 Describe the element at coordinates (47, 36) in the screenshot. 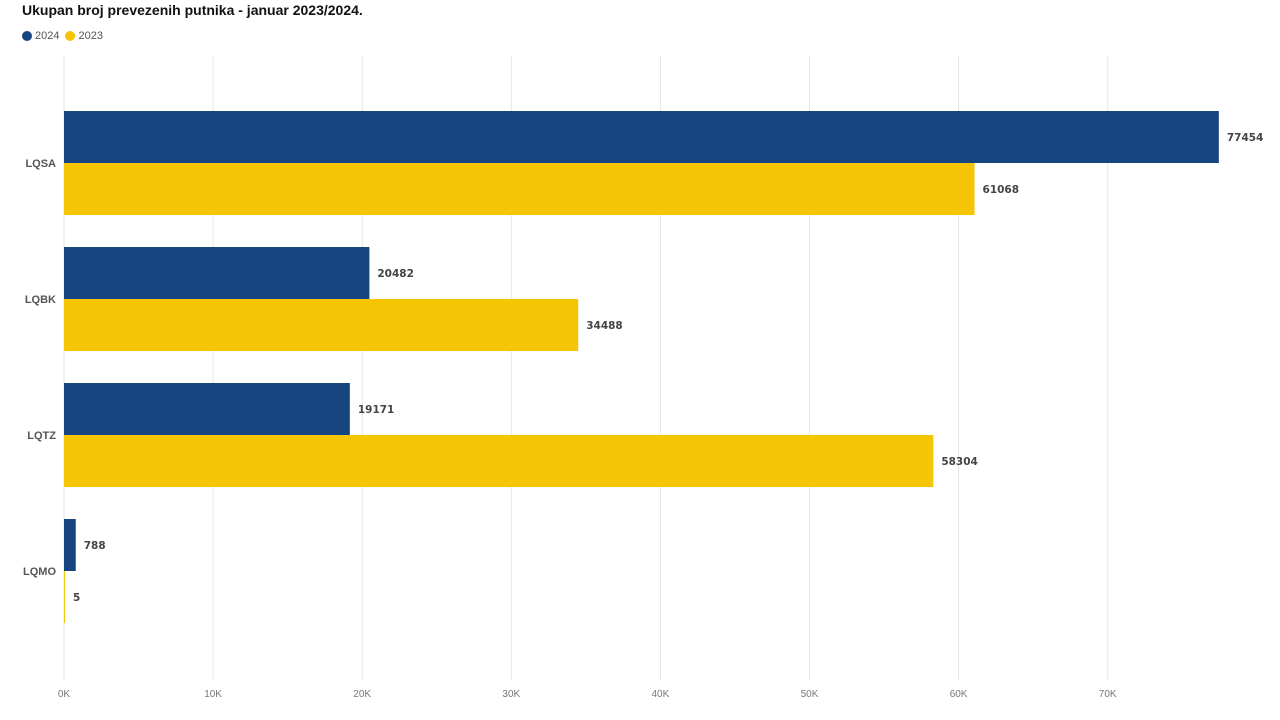

I see `legend-label-2024: 2024` at that location.